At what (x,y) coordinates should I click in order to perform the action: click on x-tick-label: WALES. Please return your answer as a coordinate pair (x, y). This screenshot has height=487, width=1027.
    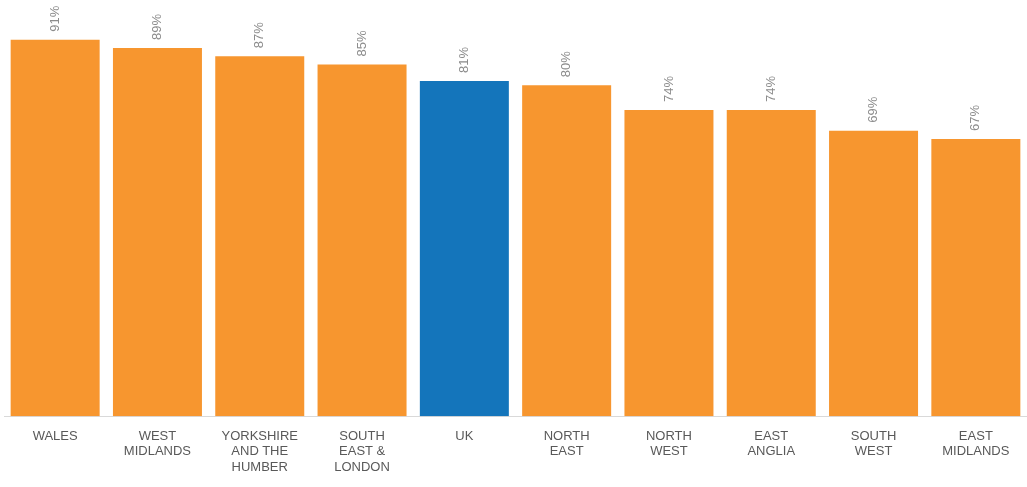
    Looking at the image, I should click on (55, 435).